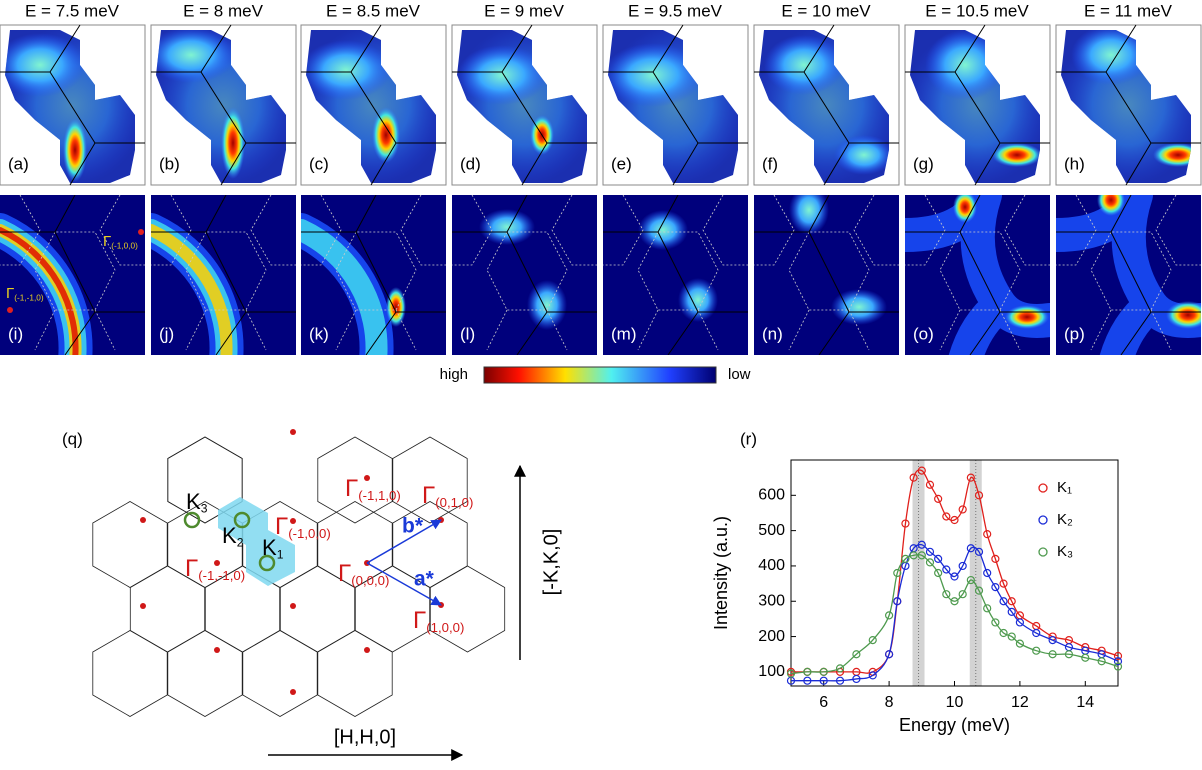 The width and height of the screenshot is (1202, 770). What do you see at coordinates (445, 628) in the screenshot?
I see `gamma-label-index: (1,0,0)` at bounding box center [445, 628].